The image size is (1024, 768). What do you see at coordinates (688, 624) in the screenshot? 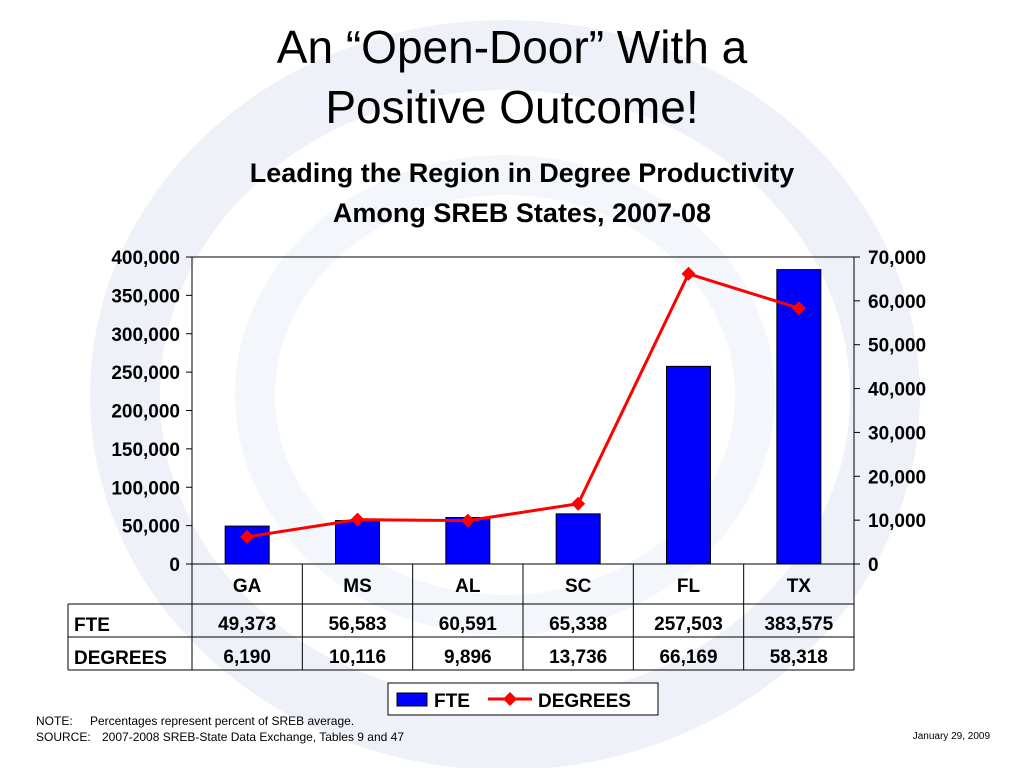
I see `data-label-fte: 257,503` at bounding box center [688, 624].